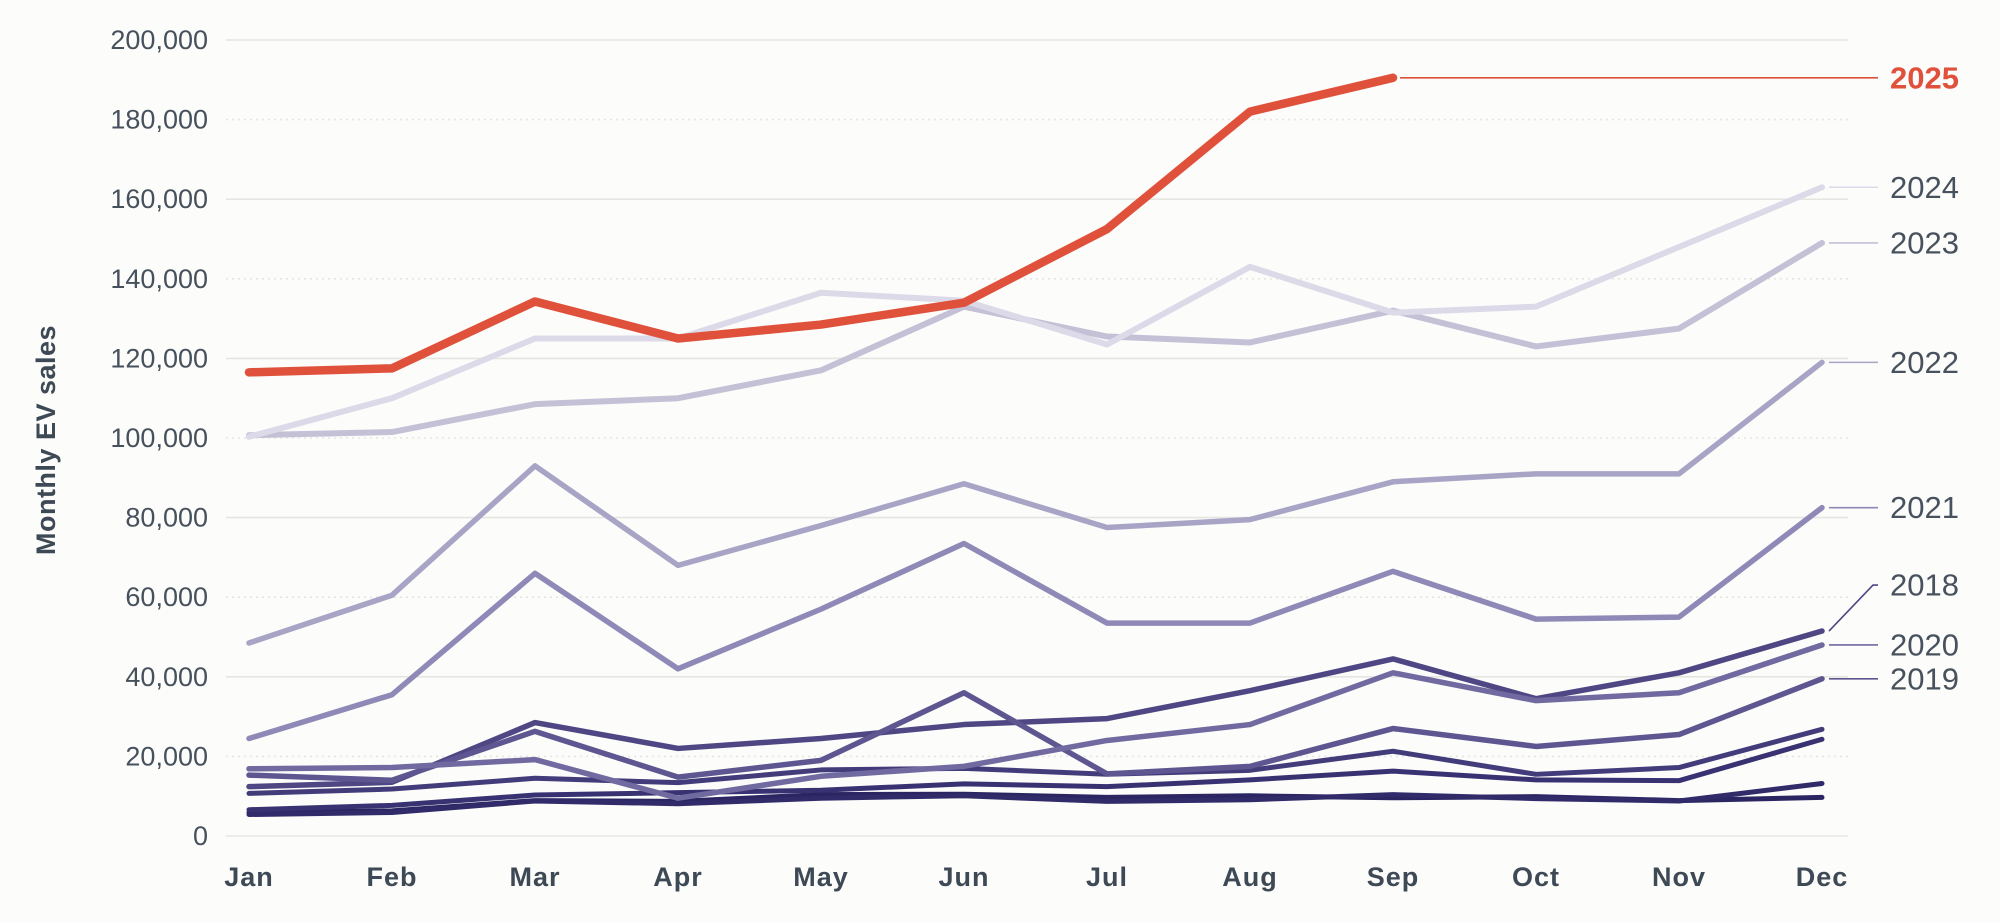 The image size is (2000, 923). What do you see at coordinates (963, 877) in the screenshot?
I see `x-tick-label: Jun` at bounding box center [963, 877].